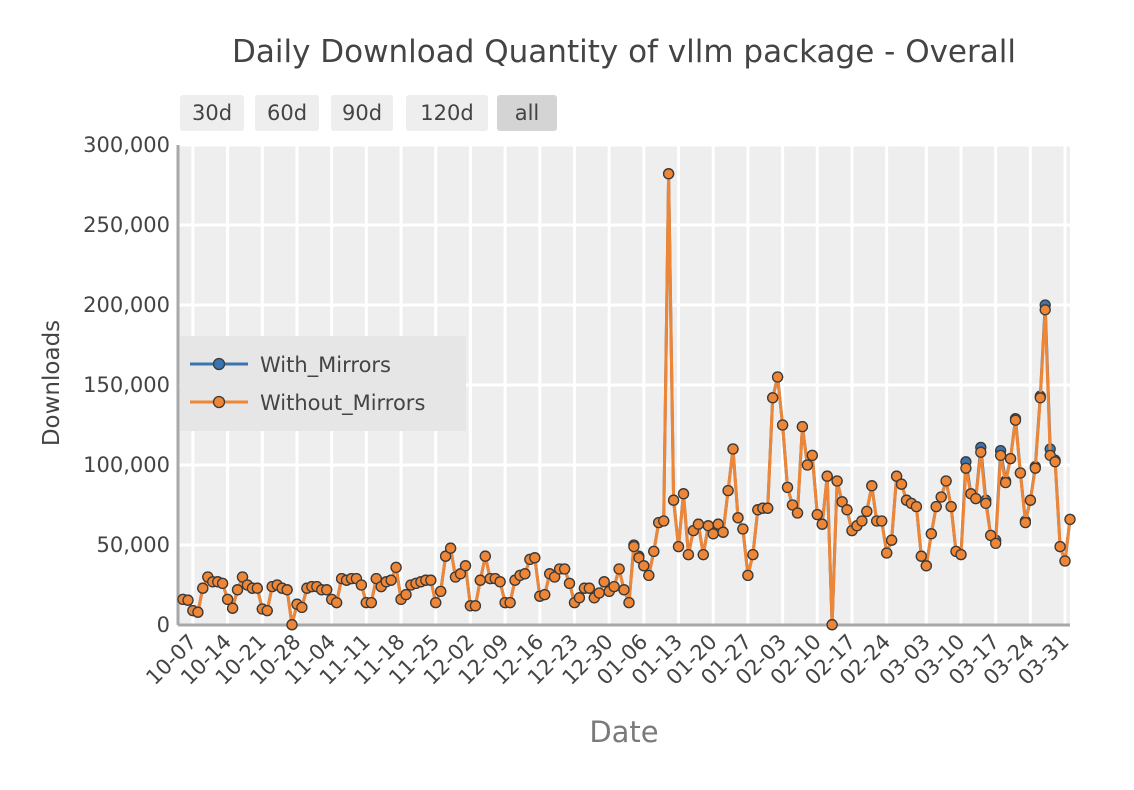 The width and height of the screenshot is (1134, 790). What do you see at coordinates (447, 113) in the screenshot?
I see `range-button-120d: 120d` at bounding box center [447, 113].